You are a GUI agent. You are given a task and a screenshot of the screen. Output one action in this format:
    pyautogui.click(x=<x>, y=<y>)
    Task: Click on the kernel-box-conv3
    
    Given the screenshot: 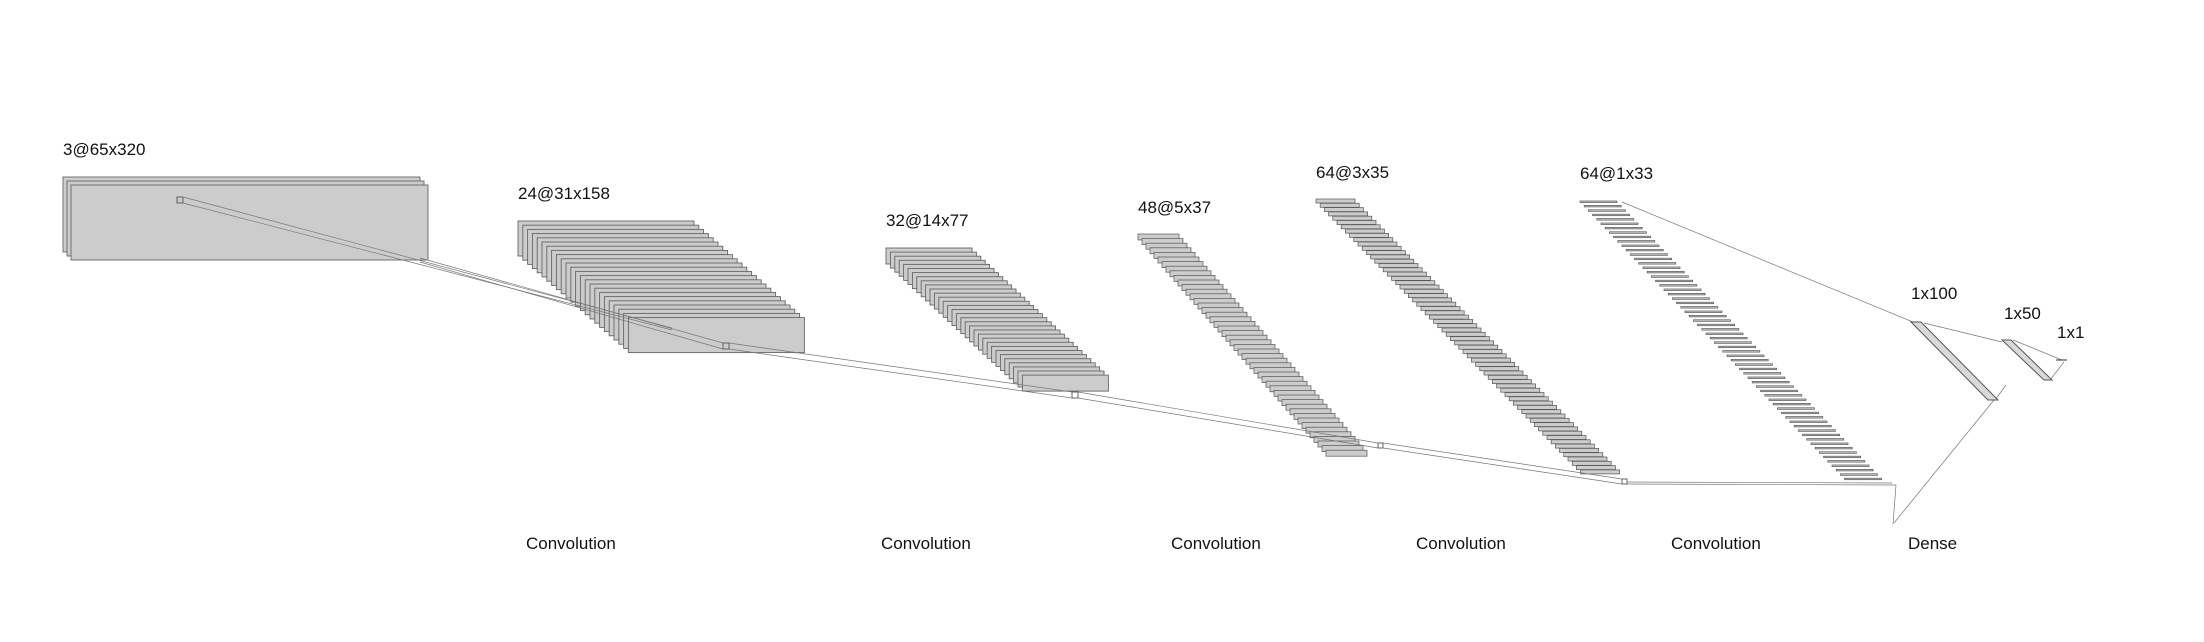 What is the action you would take?
    pyautogui.click(x=1380, y=445)
    